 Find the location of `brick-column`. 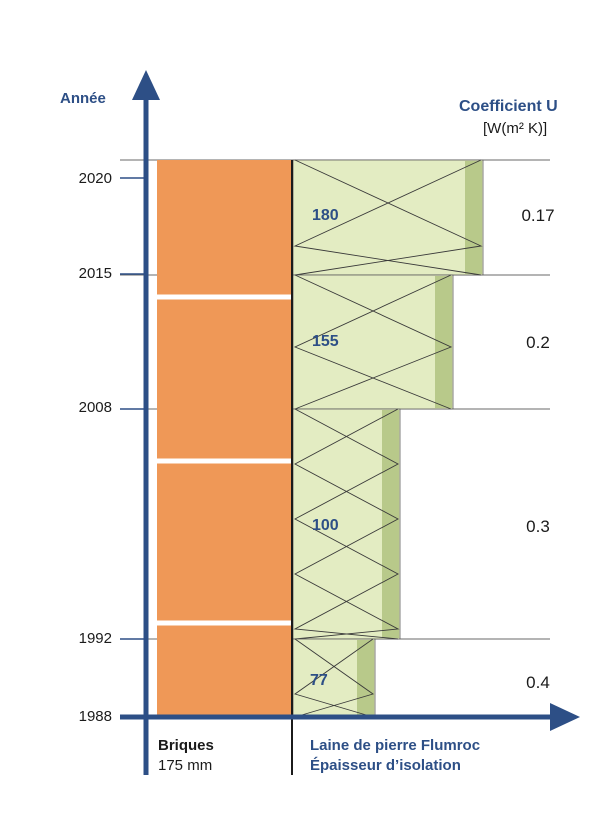

brick-column is located at coordinates (224, 438).